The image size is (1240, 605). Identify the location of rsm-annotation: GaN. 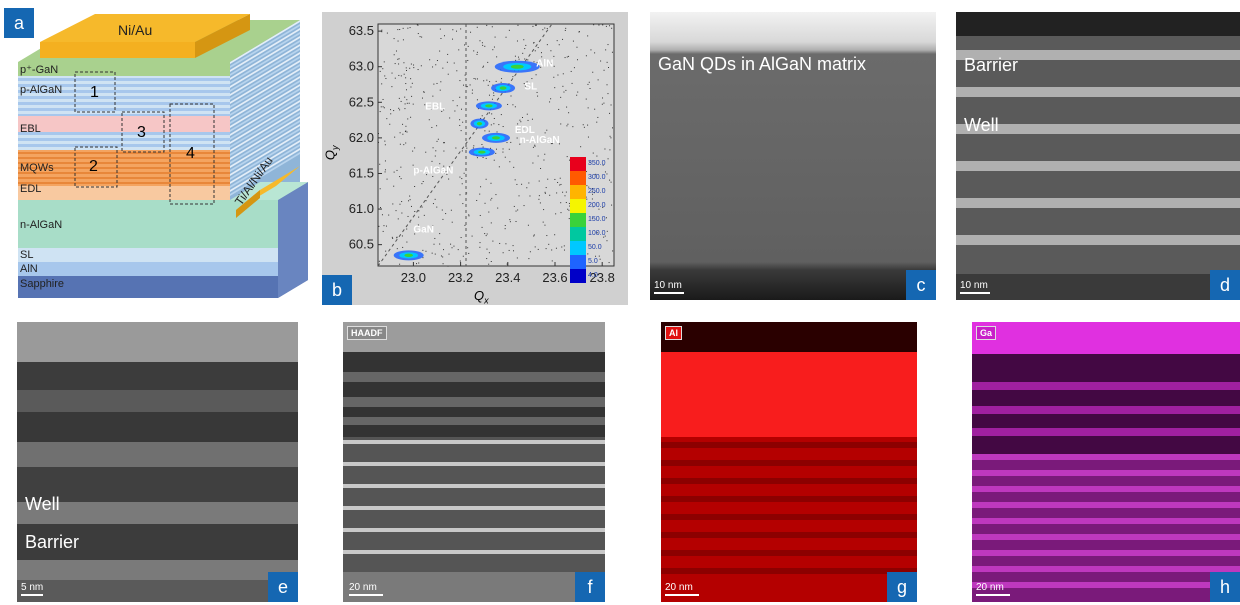
(423, 230).